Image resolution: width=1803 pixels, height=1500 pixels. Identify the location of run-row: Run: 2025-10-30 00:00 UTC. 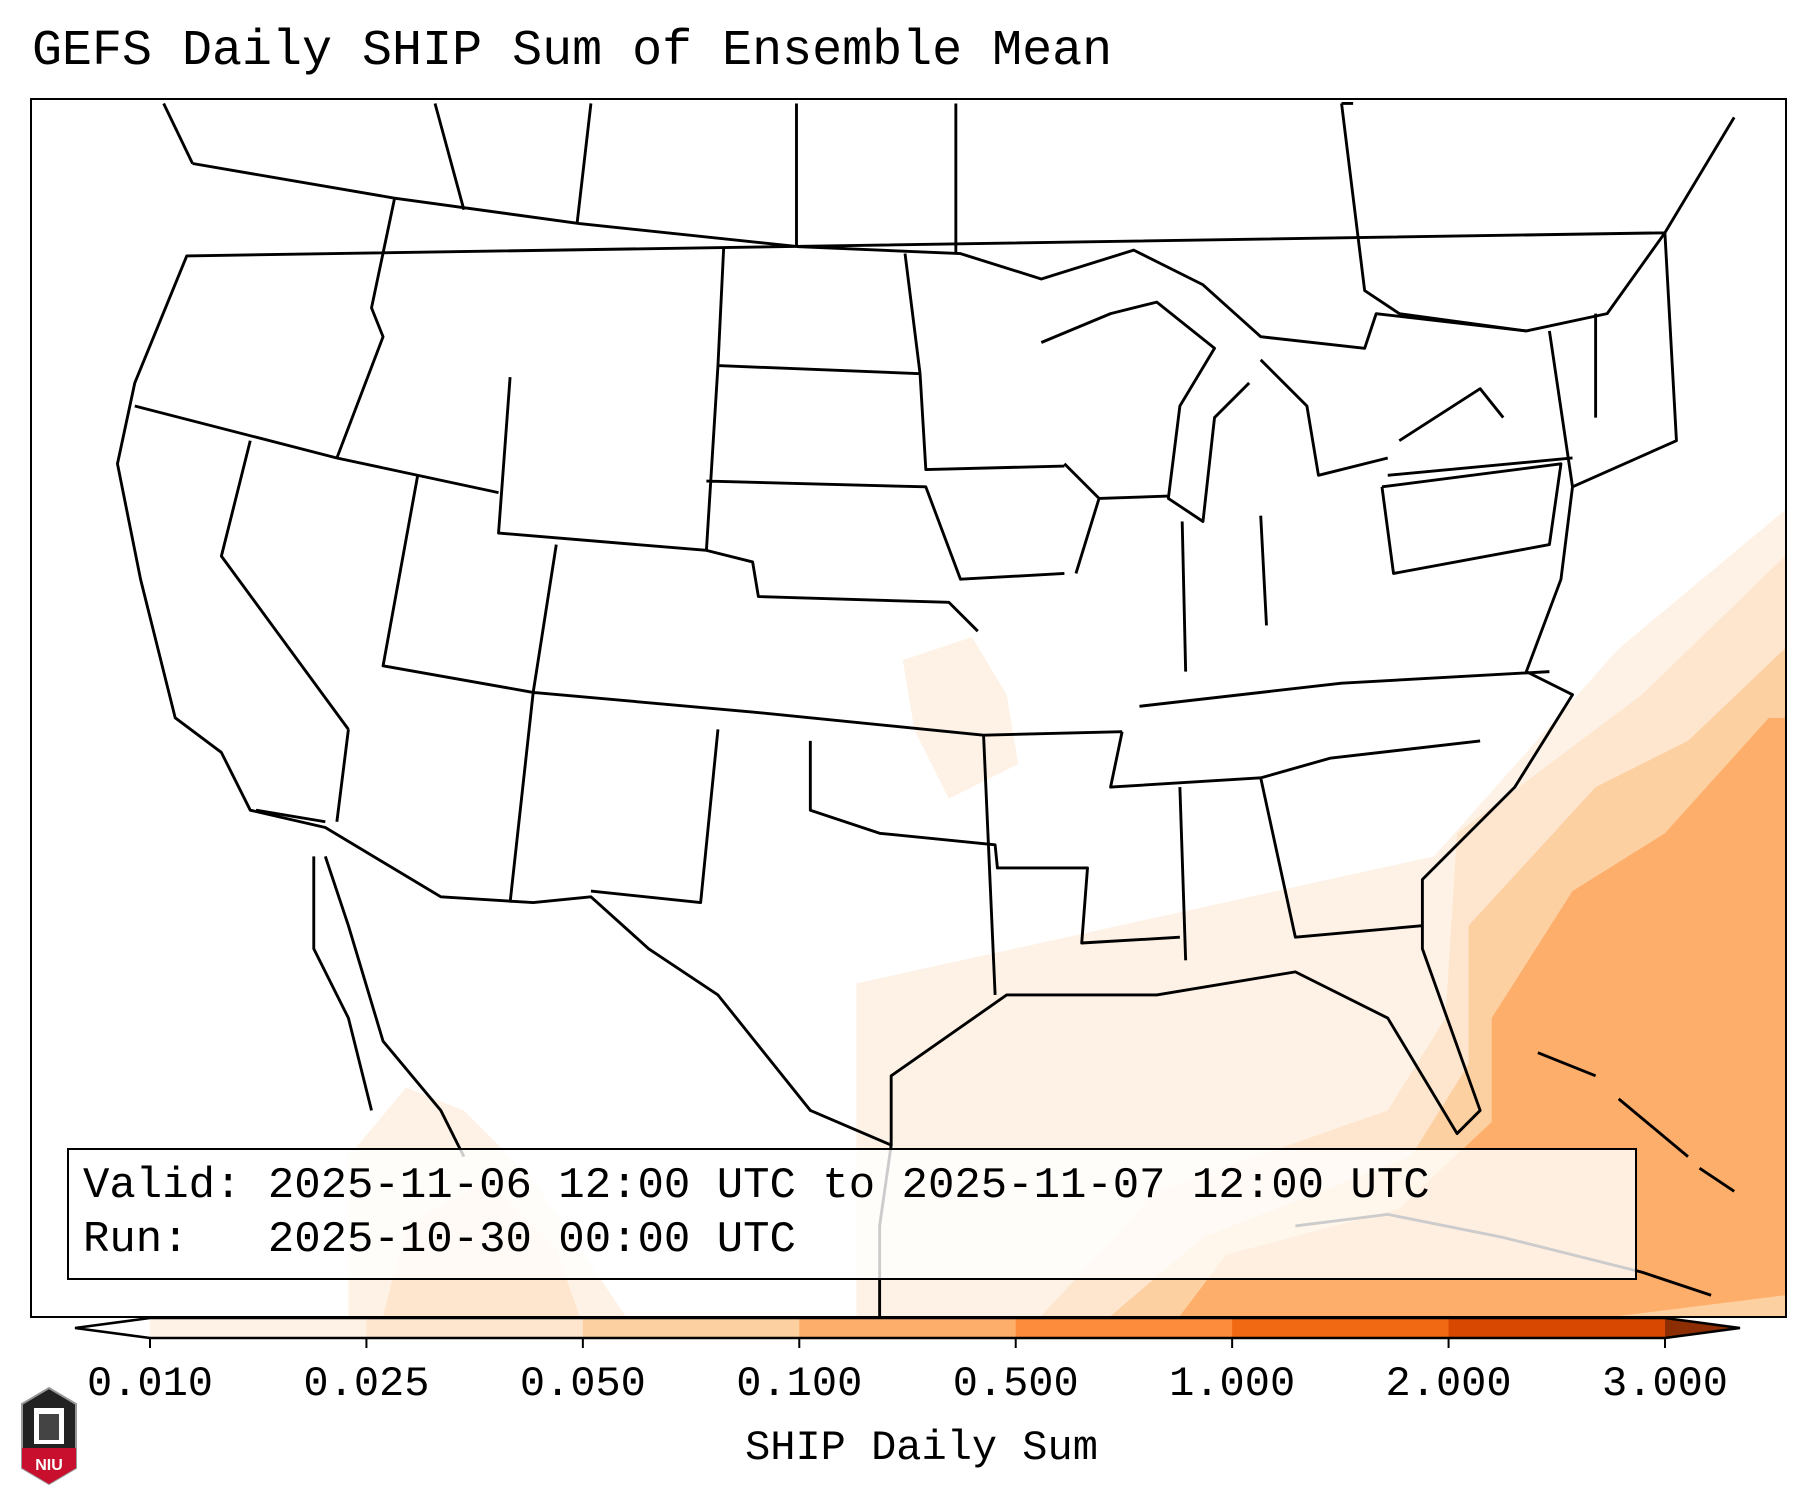
(439, 1240).